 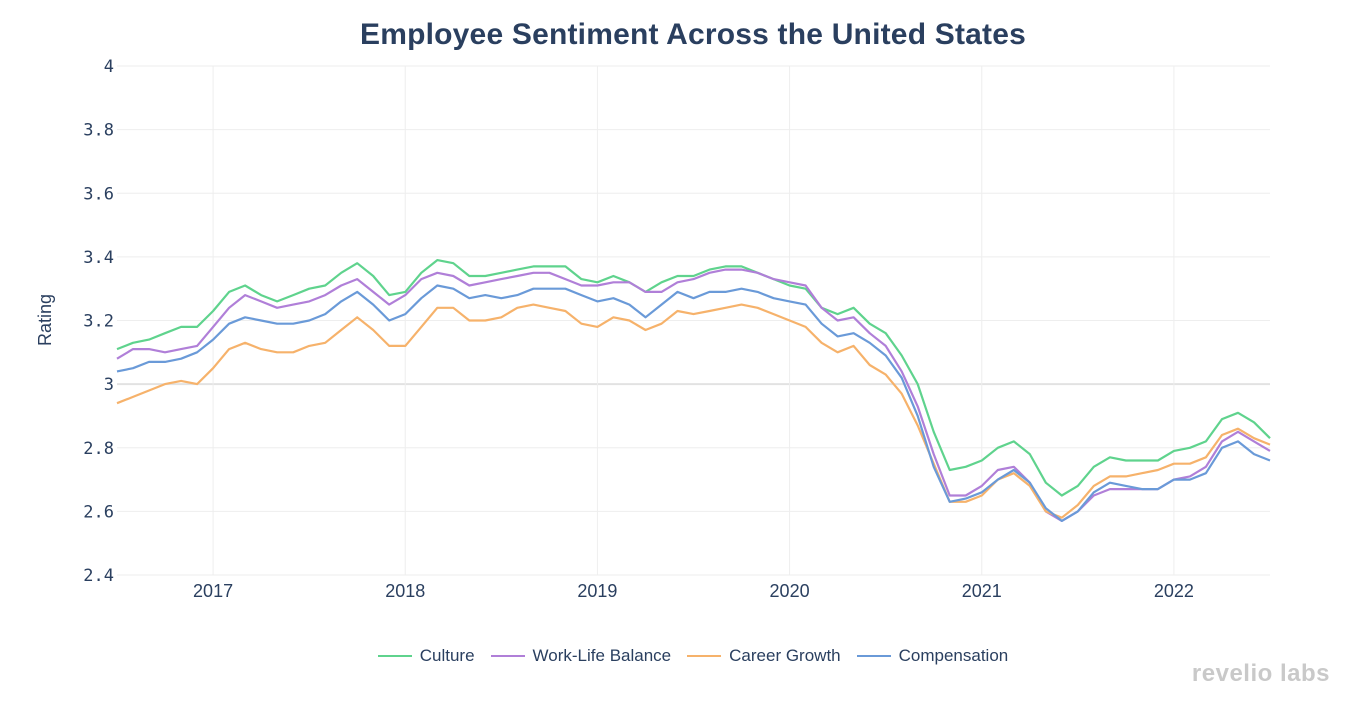 I want to click on legend-item-culture: Culture, so click(x=426, y=656).